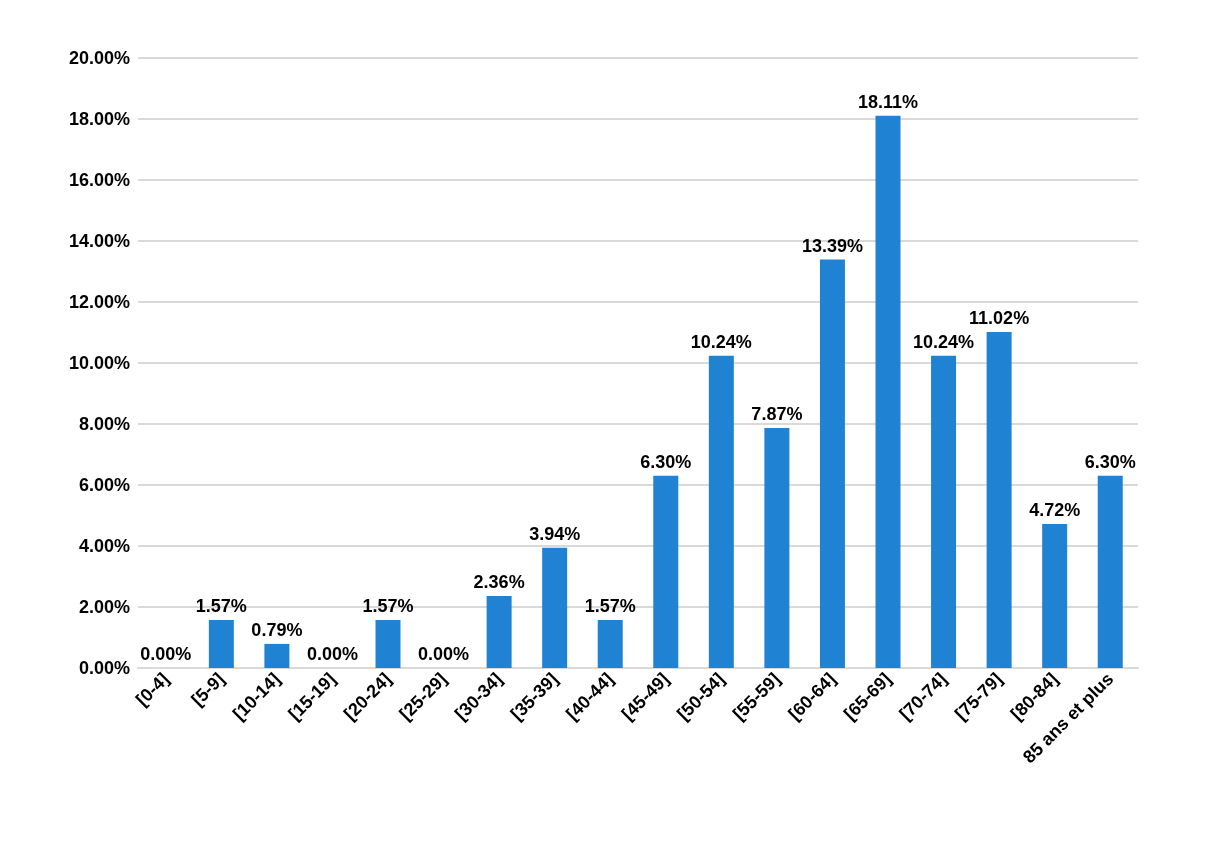 The width and height of the screenshot is (1212, 848). Describe the element at coordinates (555, 533) in the screenshot. I see `data-label: 3.94%` at that location.